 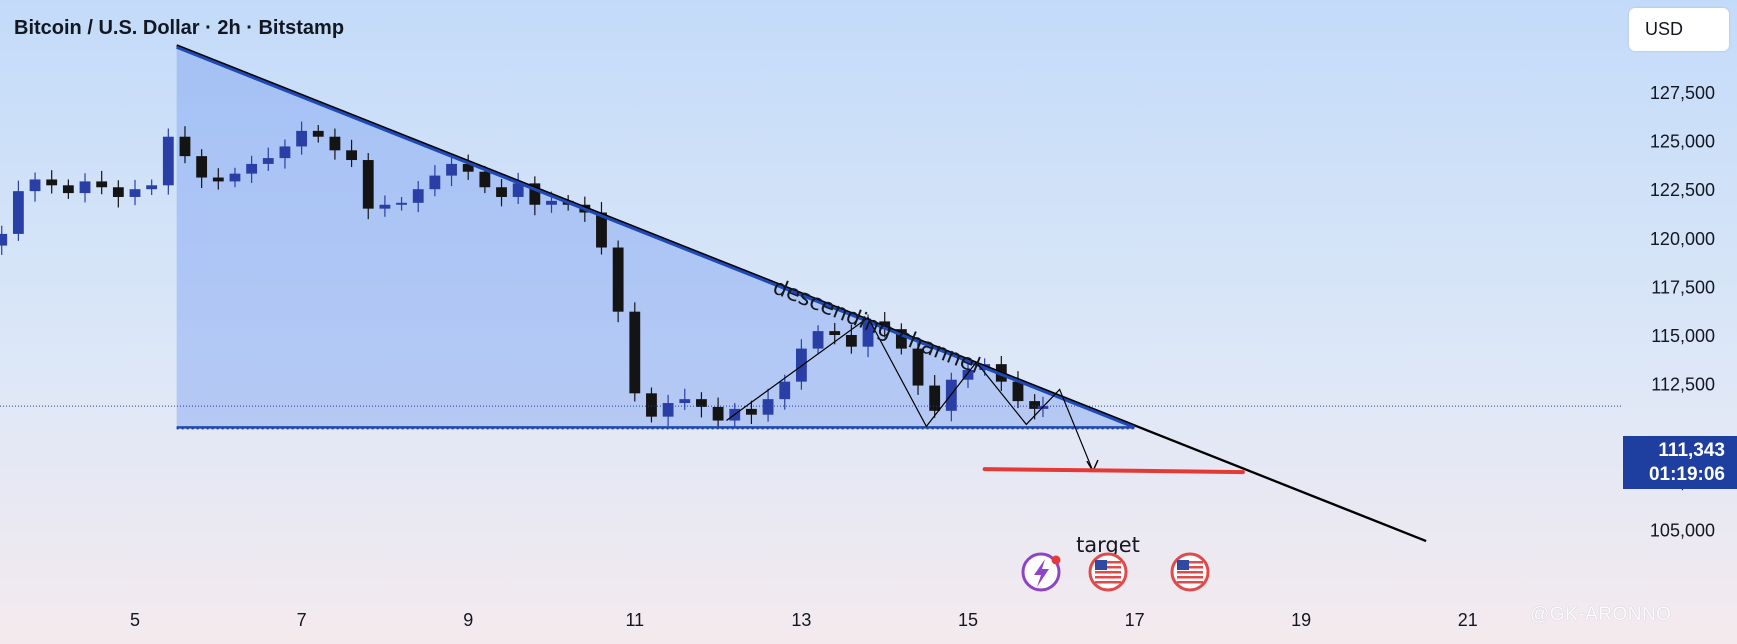 I want to click on currency-button: USD, so click(x=1679, y=29).